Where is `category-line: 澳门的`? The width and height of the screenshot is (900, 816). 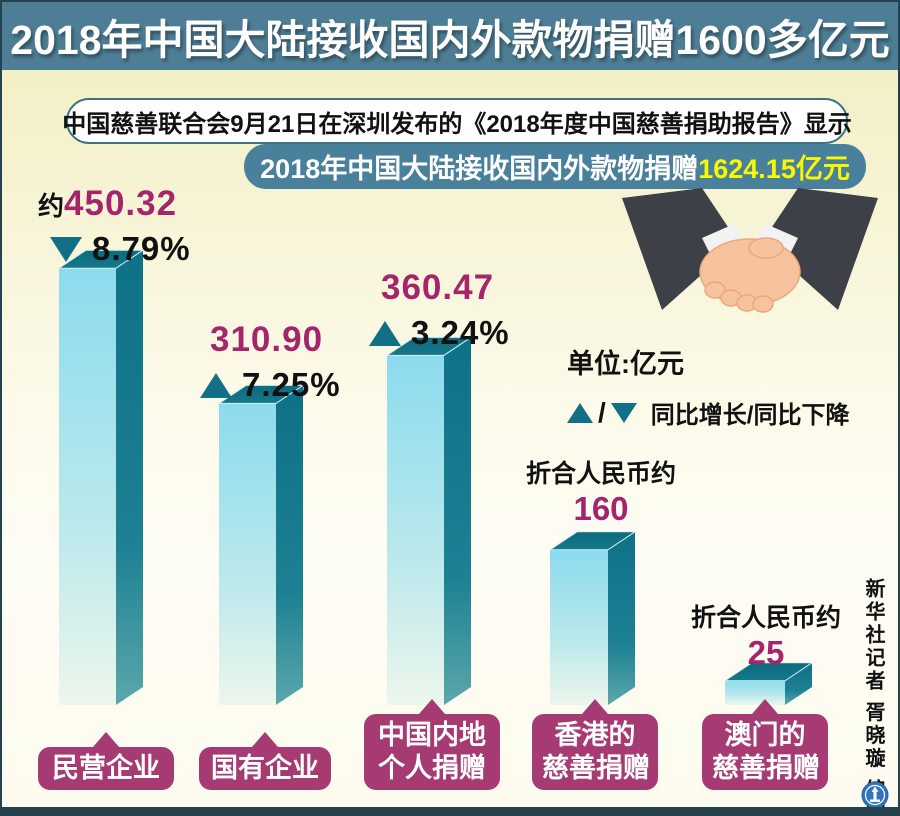 category-line: 澳门的 is located at coordinates (765, 735).